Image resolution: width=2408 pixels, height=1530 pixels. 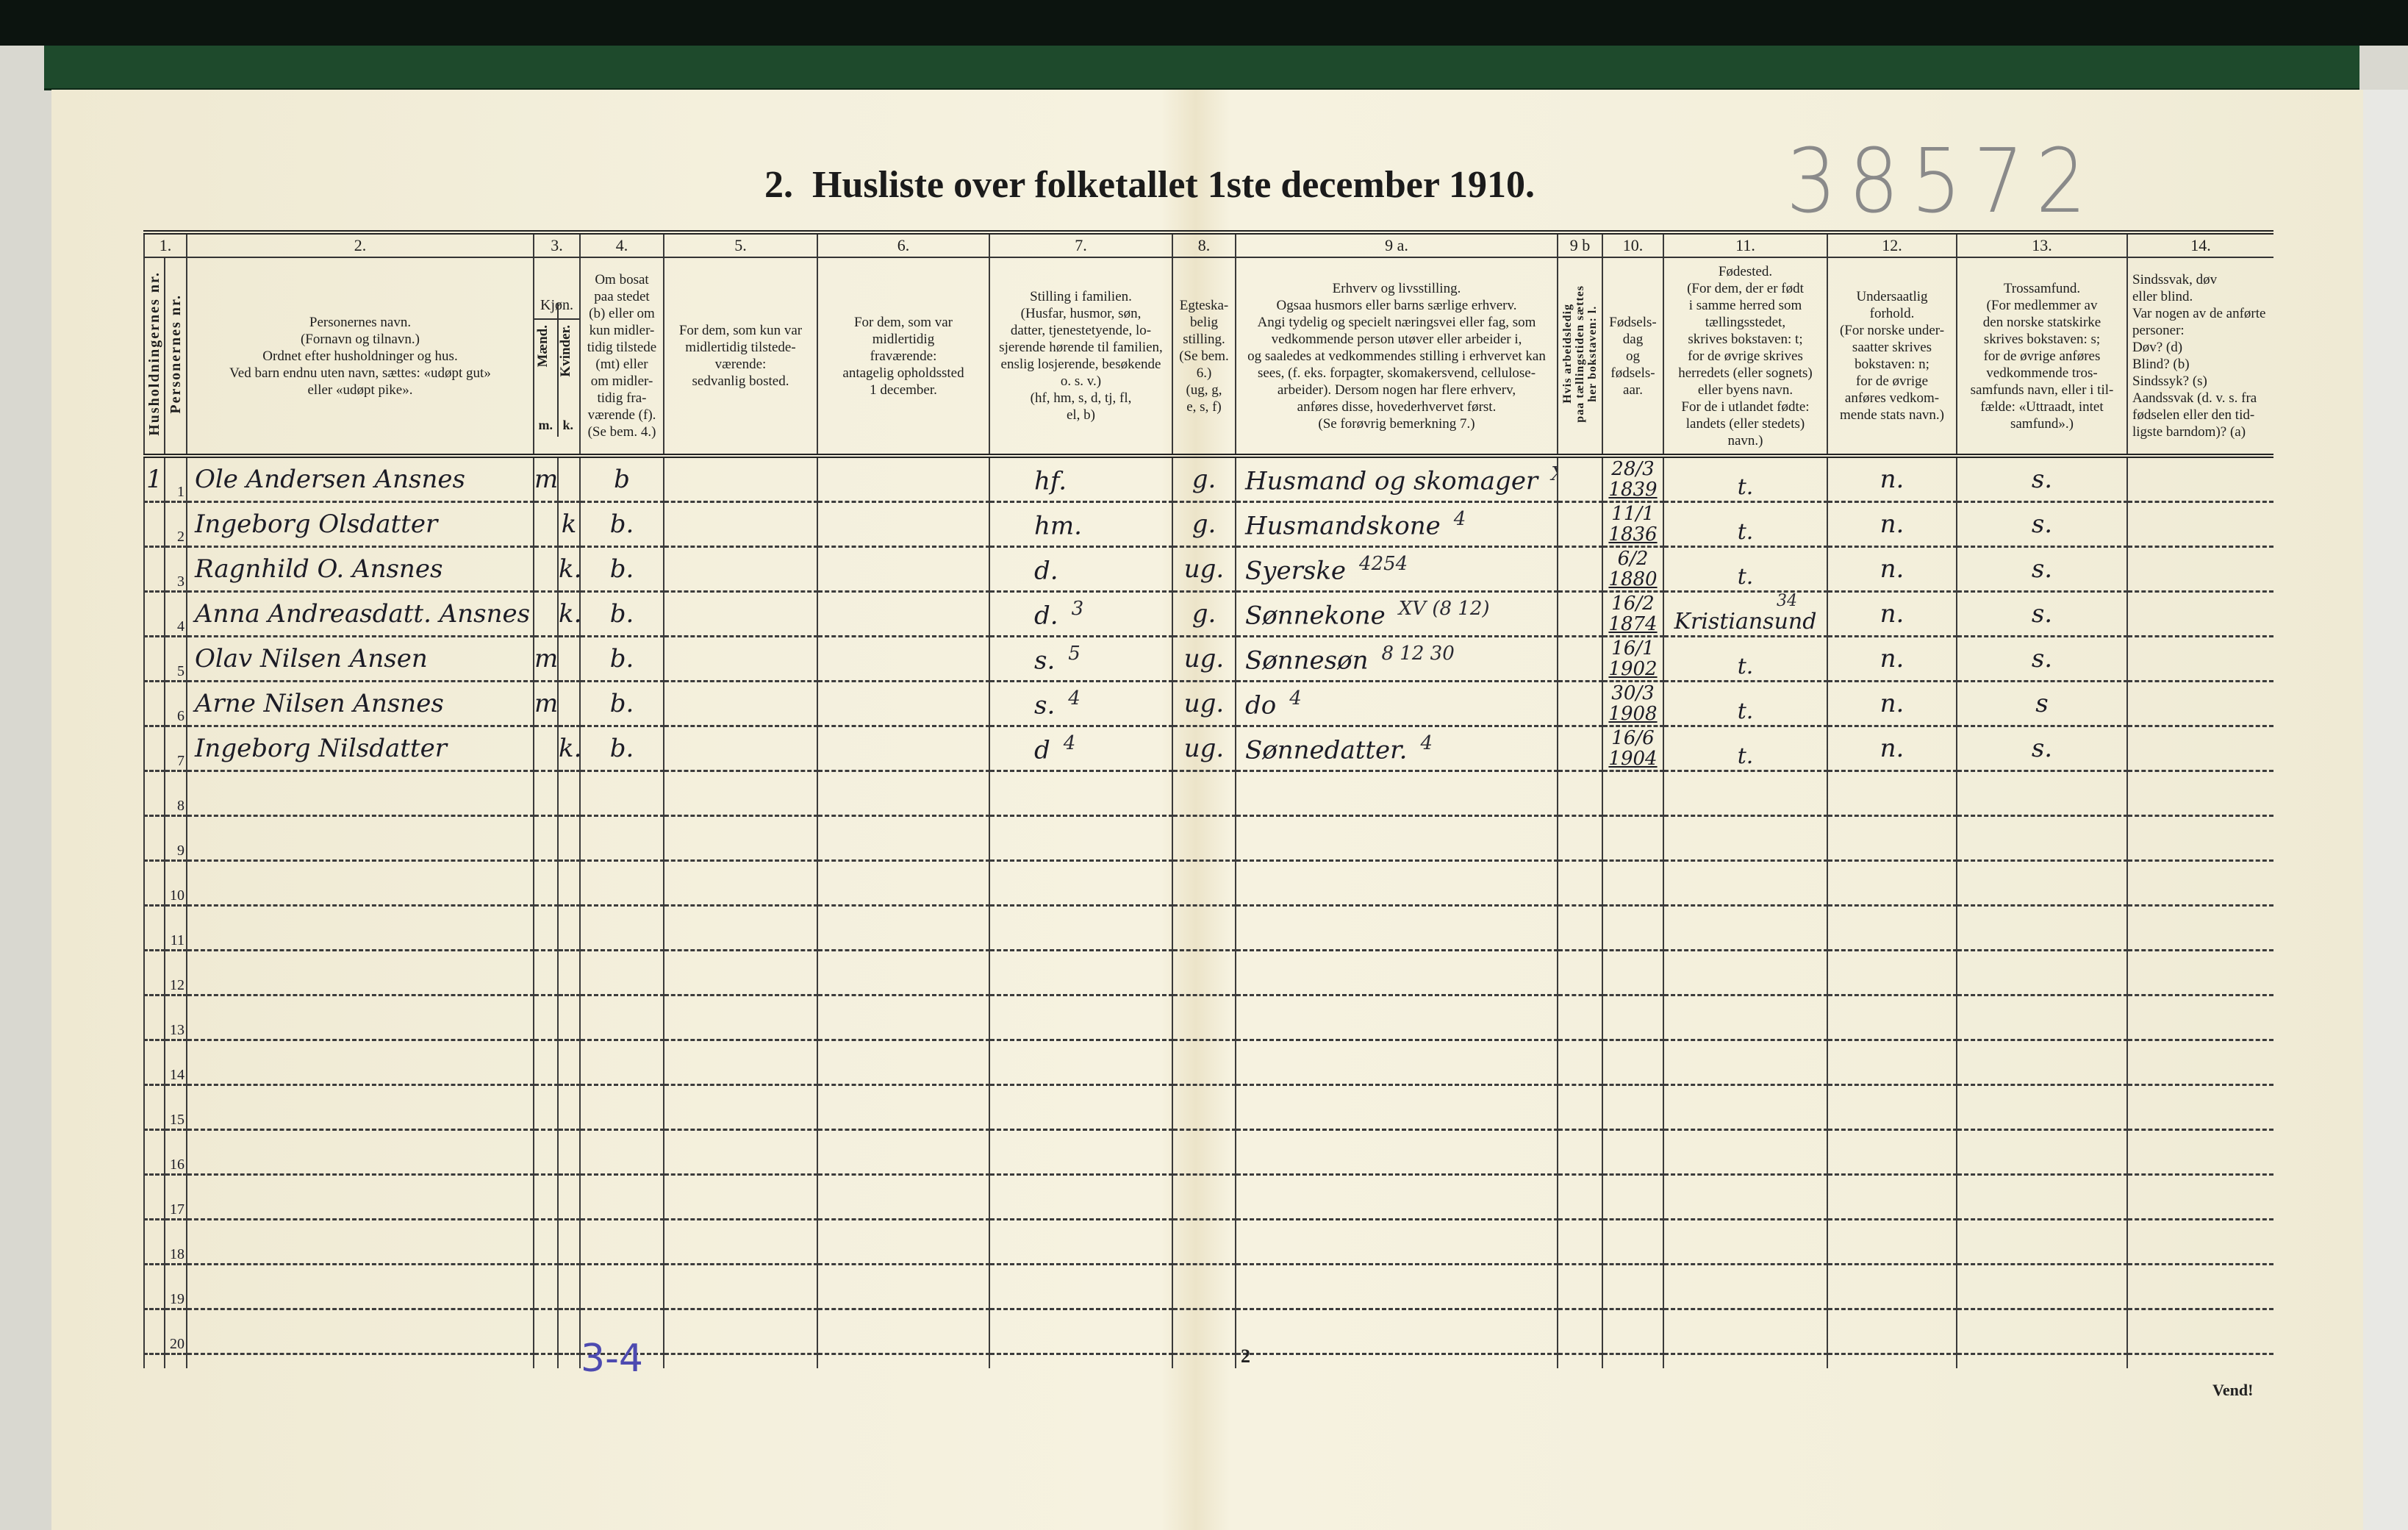 I want to click on column-number: 5., so click(x=740, y=245).